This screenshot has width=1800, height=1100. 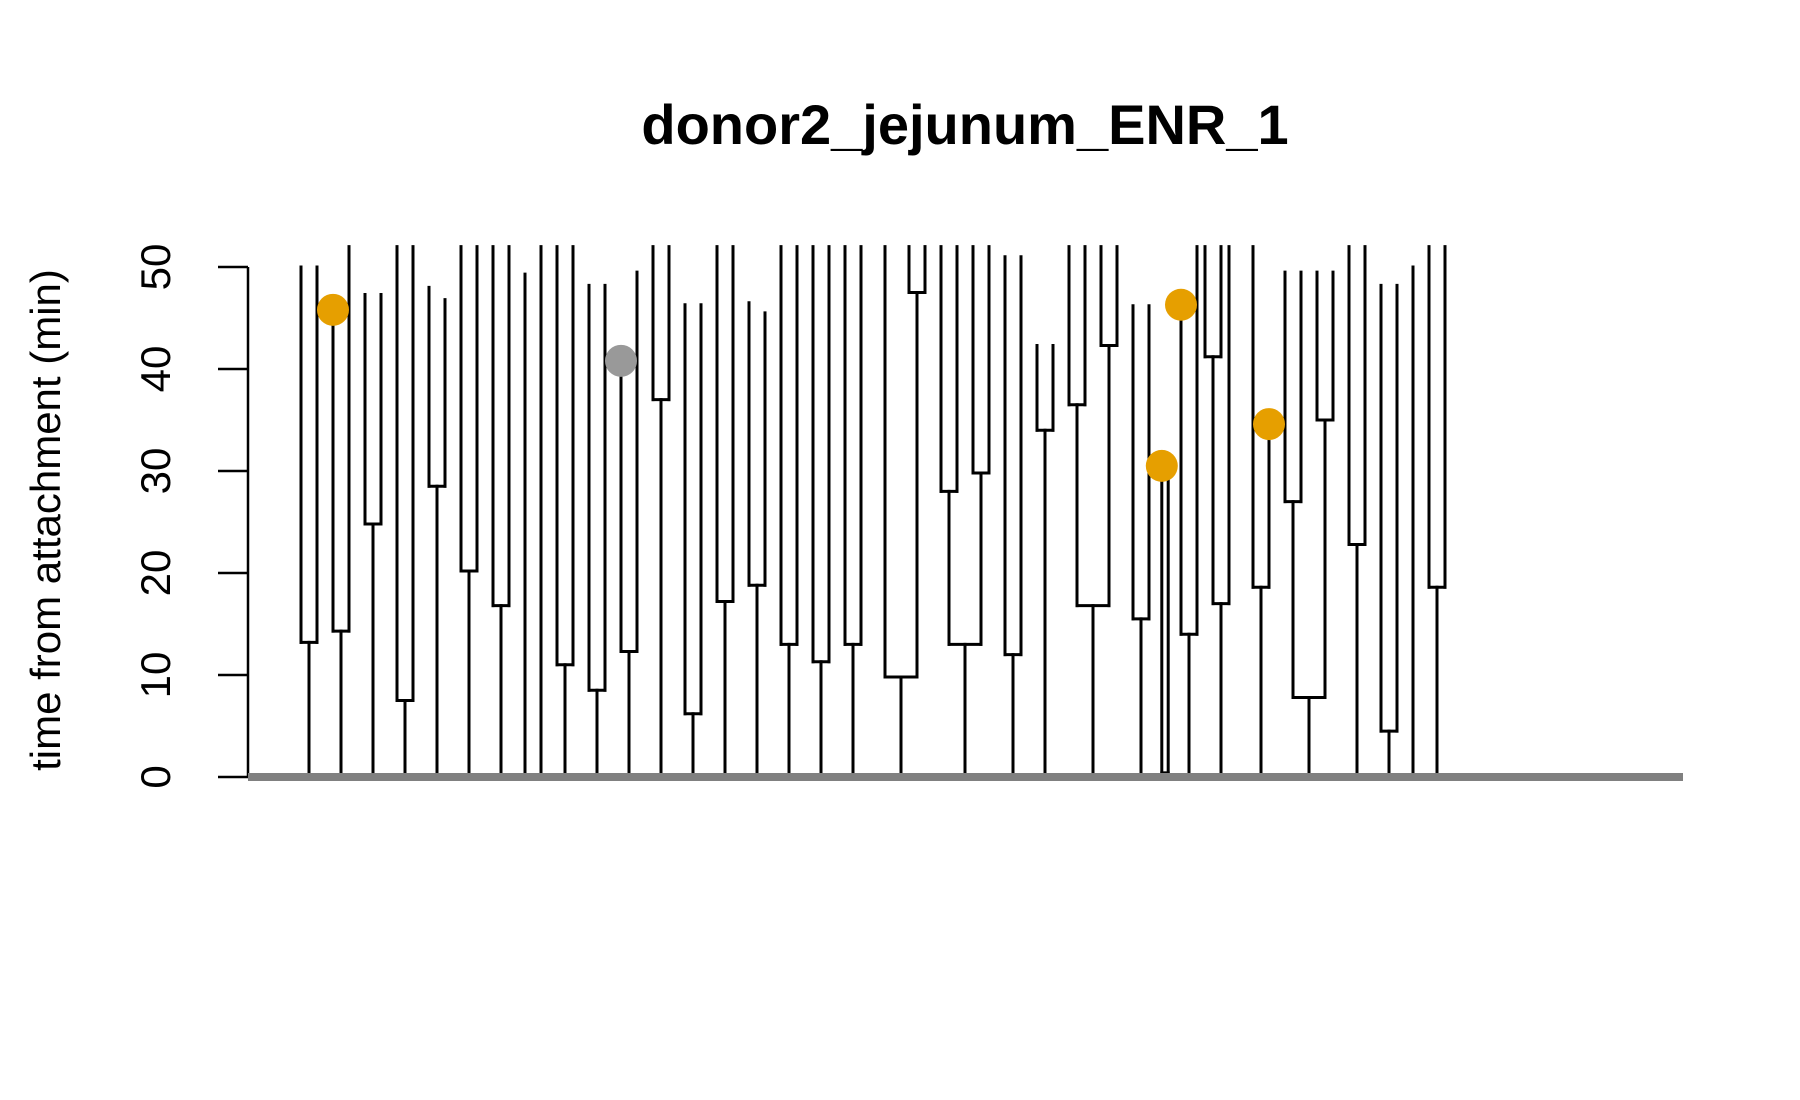 I want to click on y-tick-label: 30, so click(x=155, y=471).